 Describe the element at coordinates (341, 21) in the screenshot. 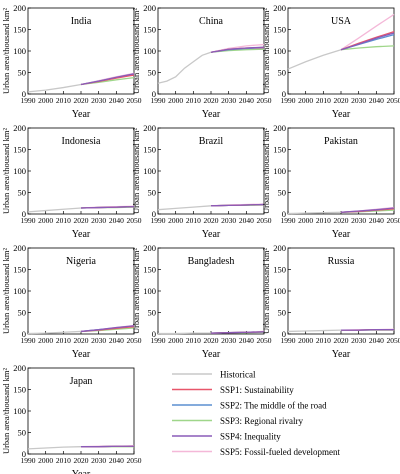

I see `panel-title: USA` at that location.